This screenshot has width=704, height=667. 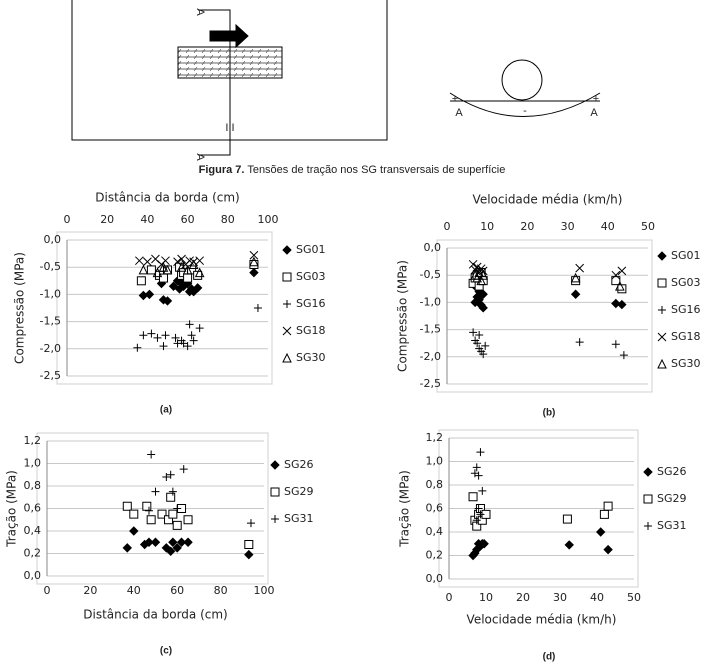 I want to click on deflection-curve, so click(x=525, y=104).